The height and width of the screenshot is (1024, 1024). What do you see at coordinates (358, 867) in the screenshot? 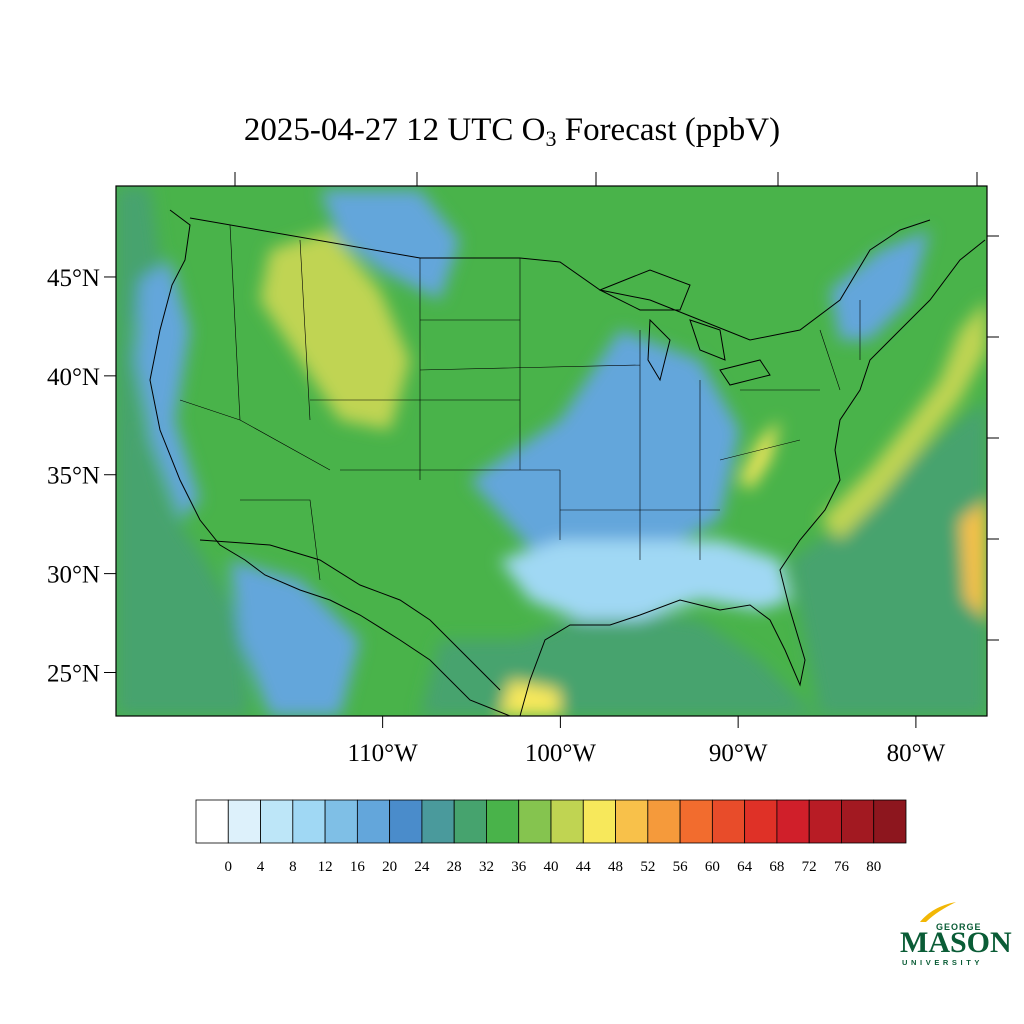
I see `colorbar-tick-label: 16` at bounding box center [358, 867].